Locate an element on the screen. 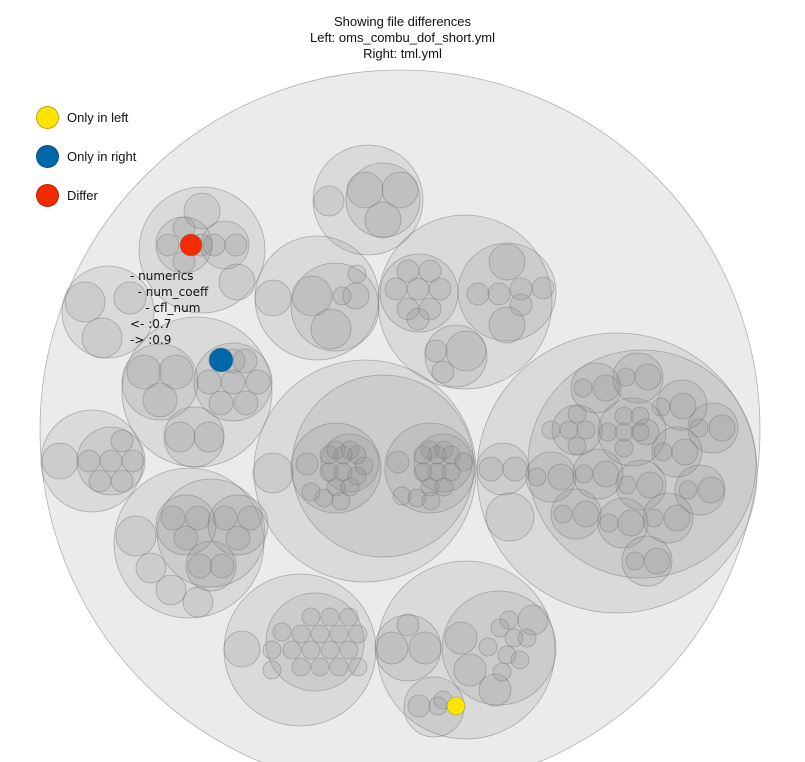 This screenshot has height=762, width=805. only-in-left-node is located at coordinates (456, 706).